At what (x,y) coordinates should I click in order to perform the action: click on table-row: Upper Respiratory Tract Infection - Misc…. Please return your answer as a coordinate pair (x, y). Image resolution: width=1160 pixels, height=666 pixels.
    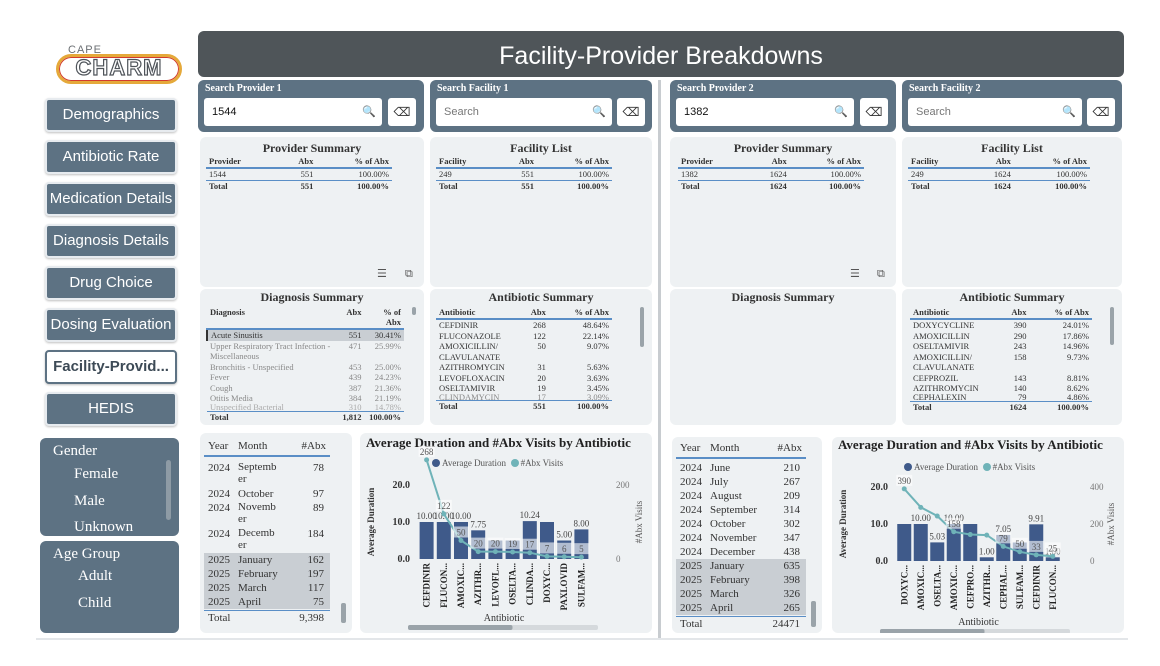
    Looking at the image, I should click on (305, 351).